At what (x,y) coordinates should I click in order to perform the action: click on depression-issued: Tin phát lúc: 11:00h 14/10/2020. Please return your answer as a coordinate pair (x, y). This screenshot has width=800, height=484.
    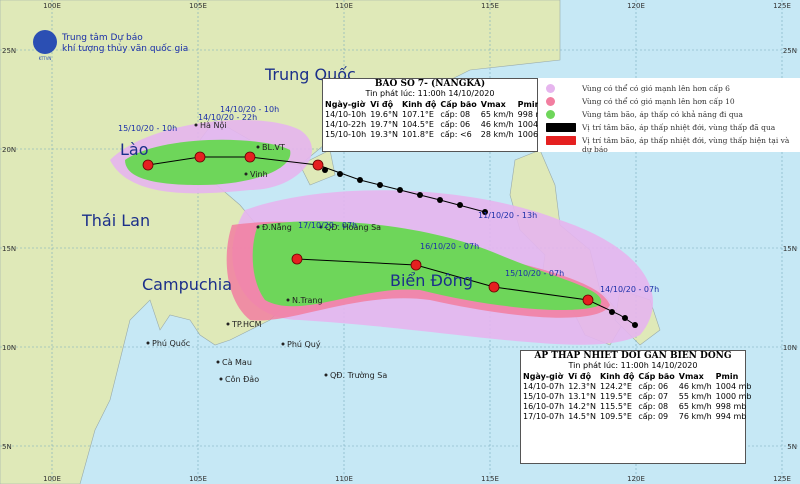
    Looking at the image, I should click on (633, 365).